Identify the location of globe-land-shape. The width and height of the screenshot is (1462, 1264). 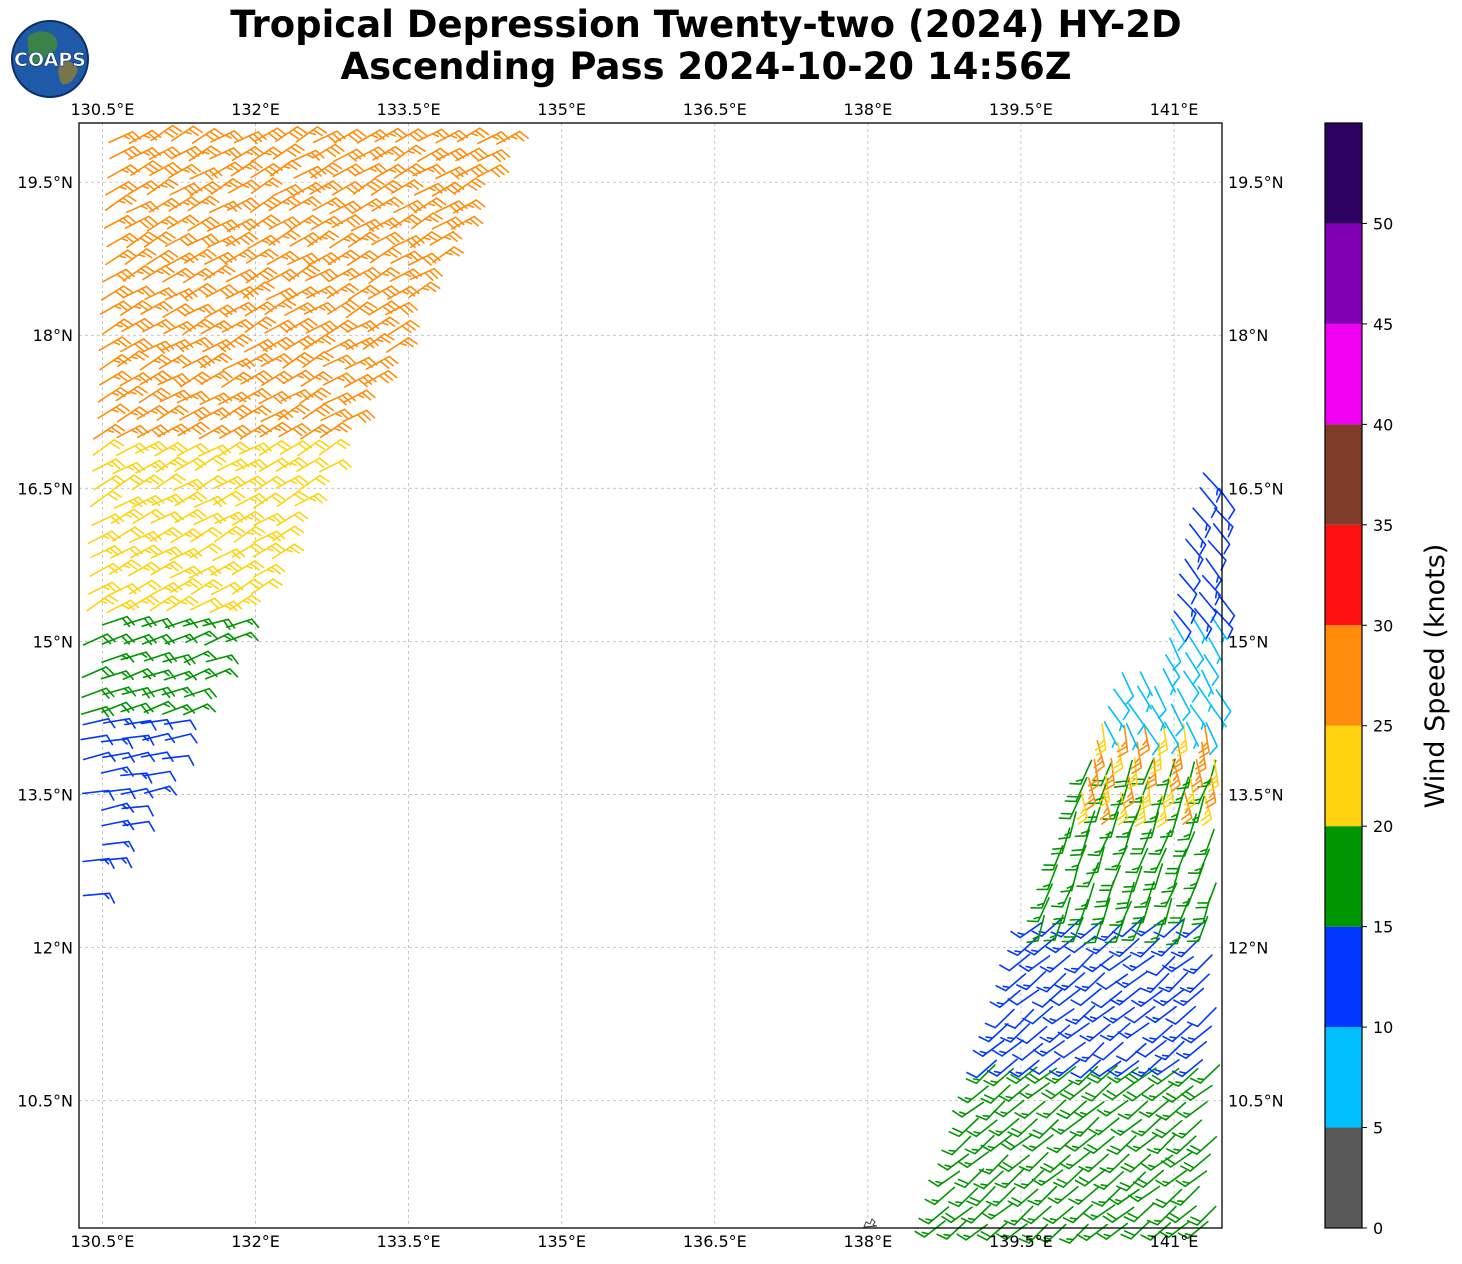
(42, 49).